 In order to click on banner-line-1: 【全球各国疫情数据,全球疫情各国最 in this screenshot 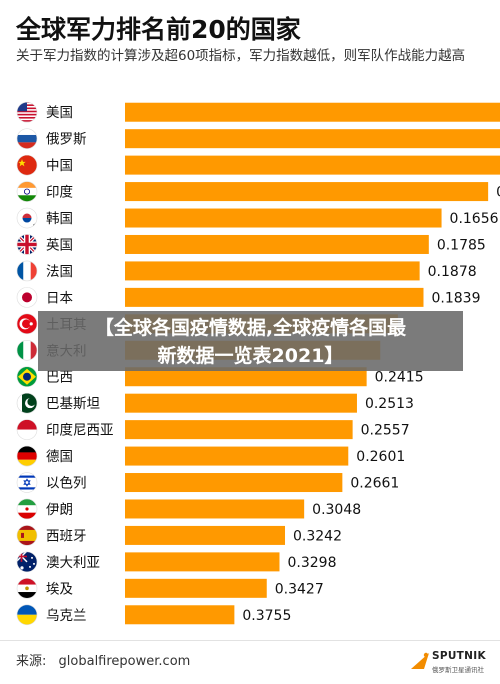, I will do `click(250, 328)`.